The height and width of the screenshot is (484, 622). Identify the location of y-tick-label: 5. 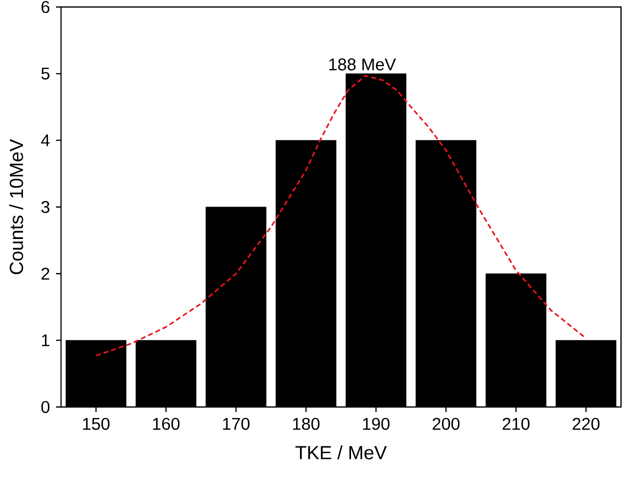
(45, 74).